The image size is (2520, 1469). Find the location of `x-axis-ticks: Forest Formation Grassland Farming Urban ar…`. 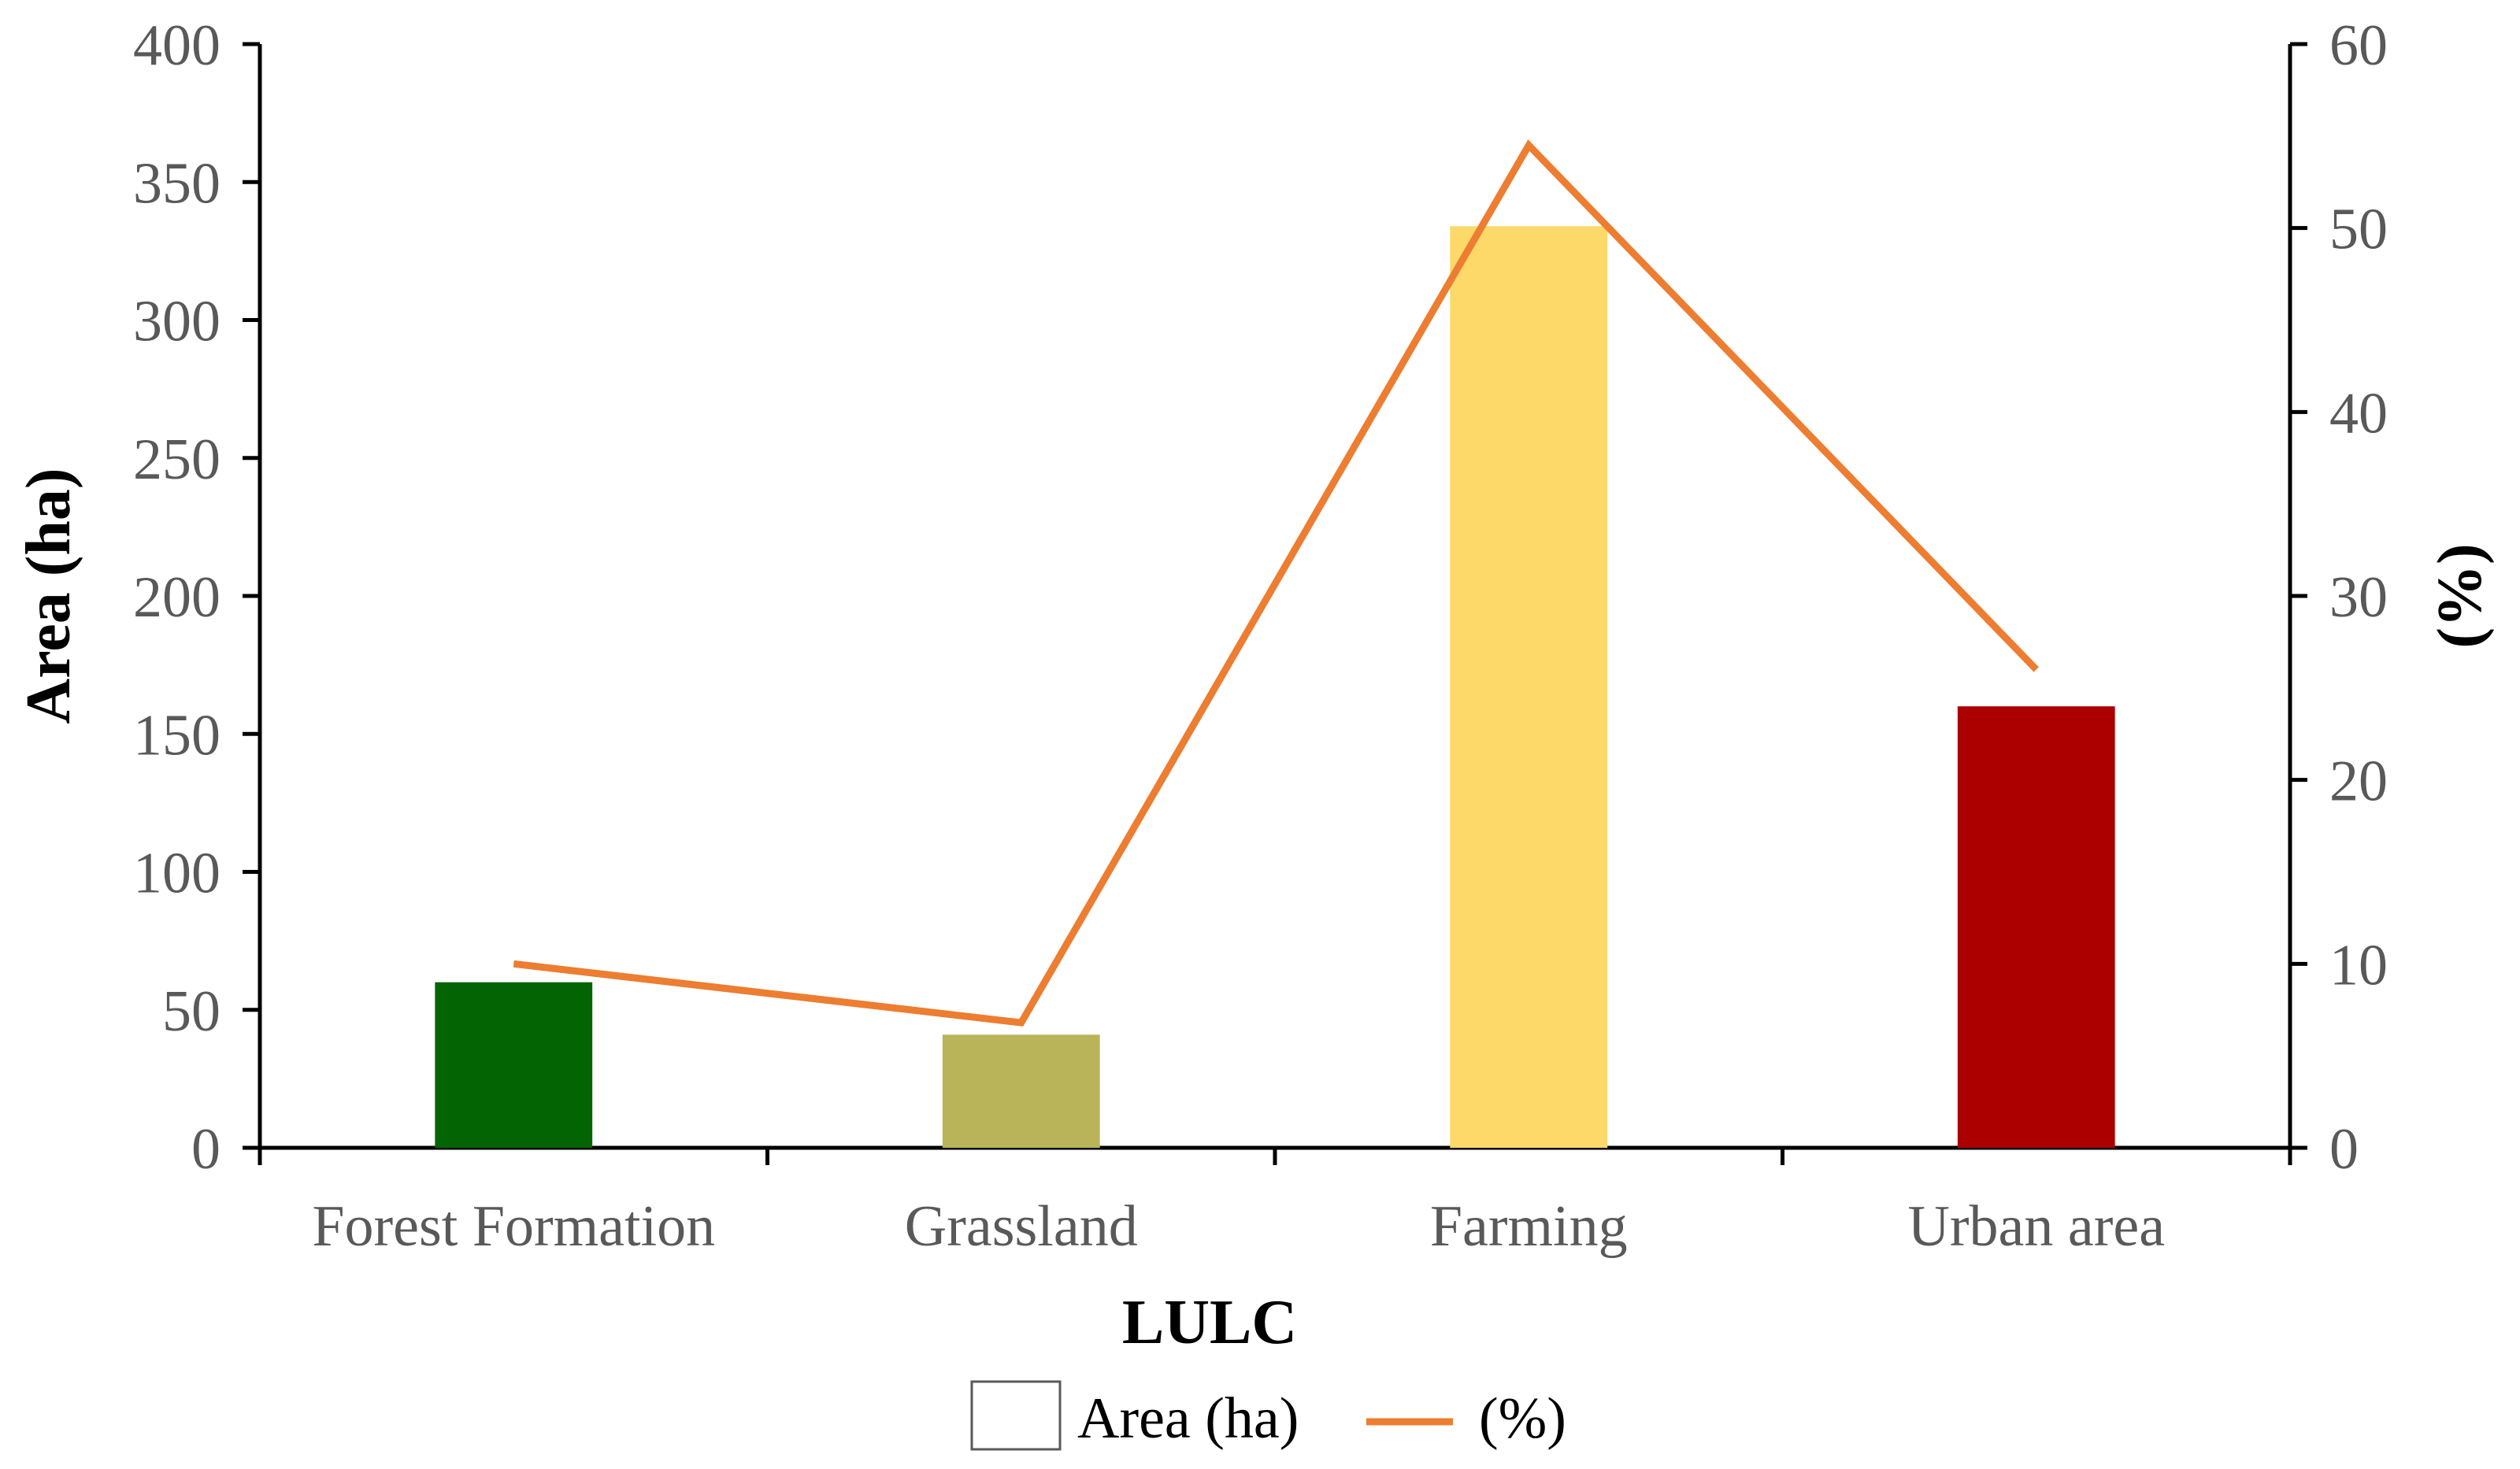

x-axis-ticks: Forest Formation Grassland Farming Urban ar… is located at coordinates (1275, 1203).